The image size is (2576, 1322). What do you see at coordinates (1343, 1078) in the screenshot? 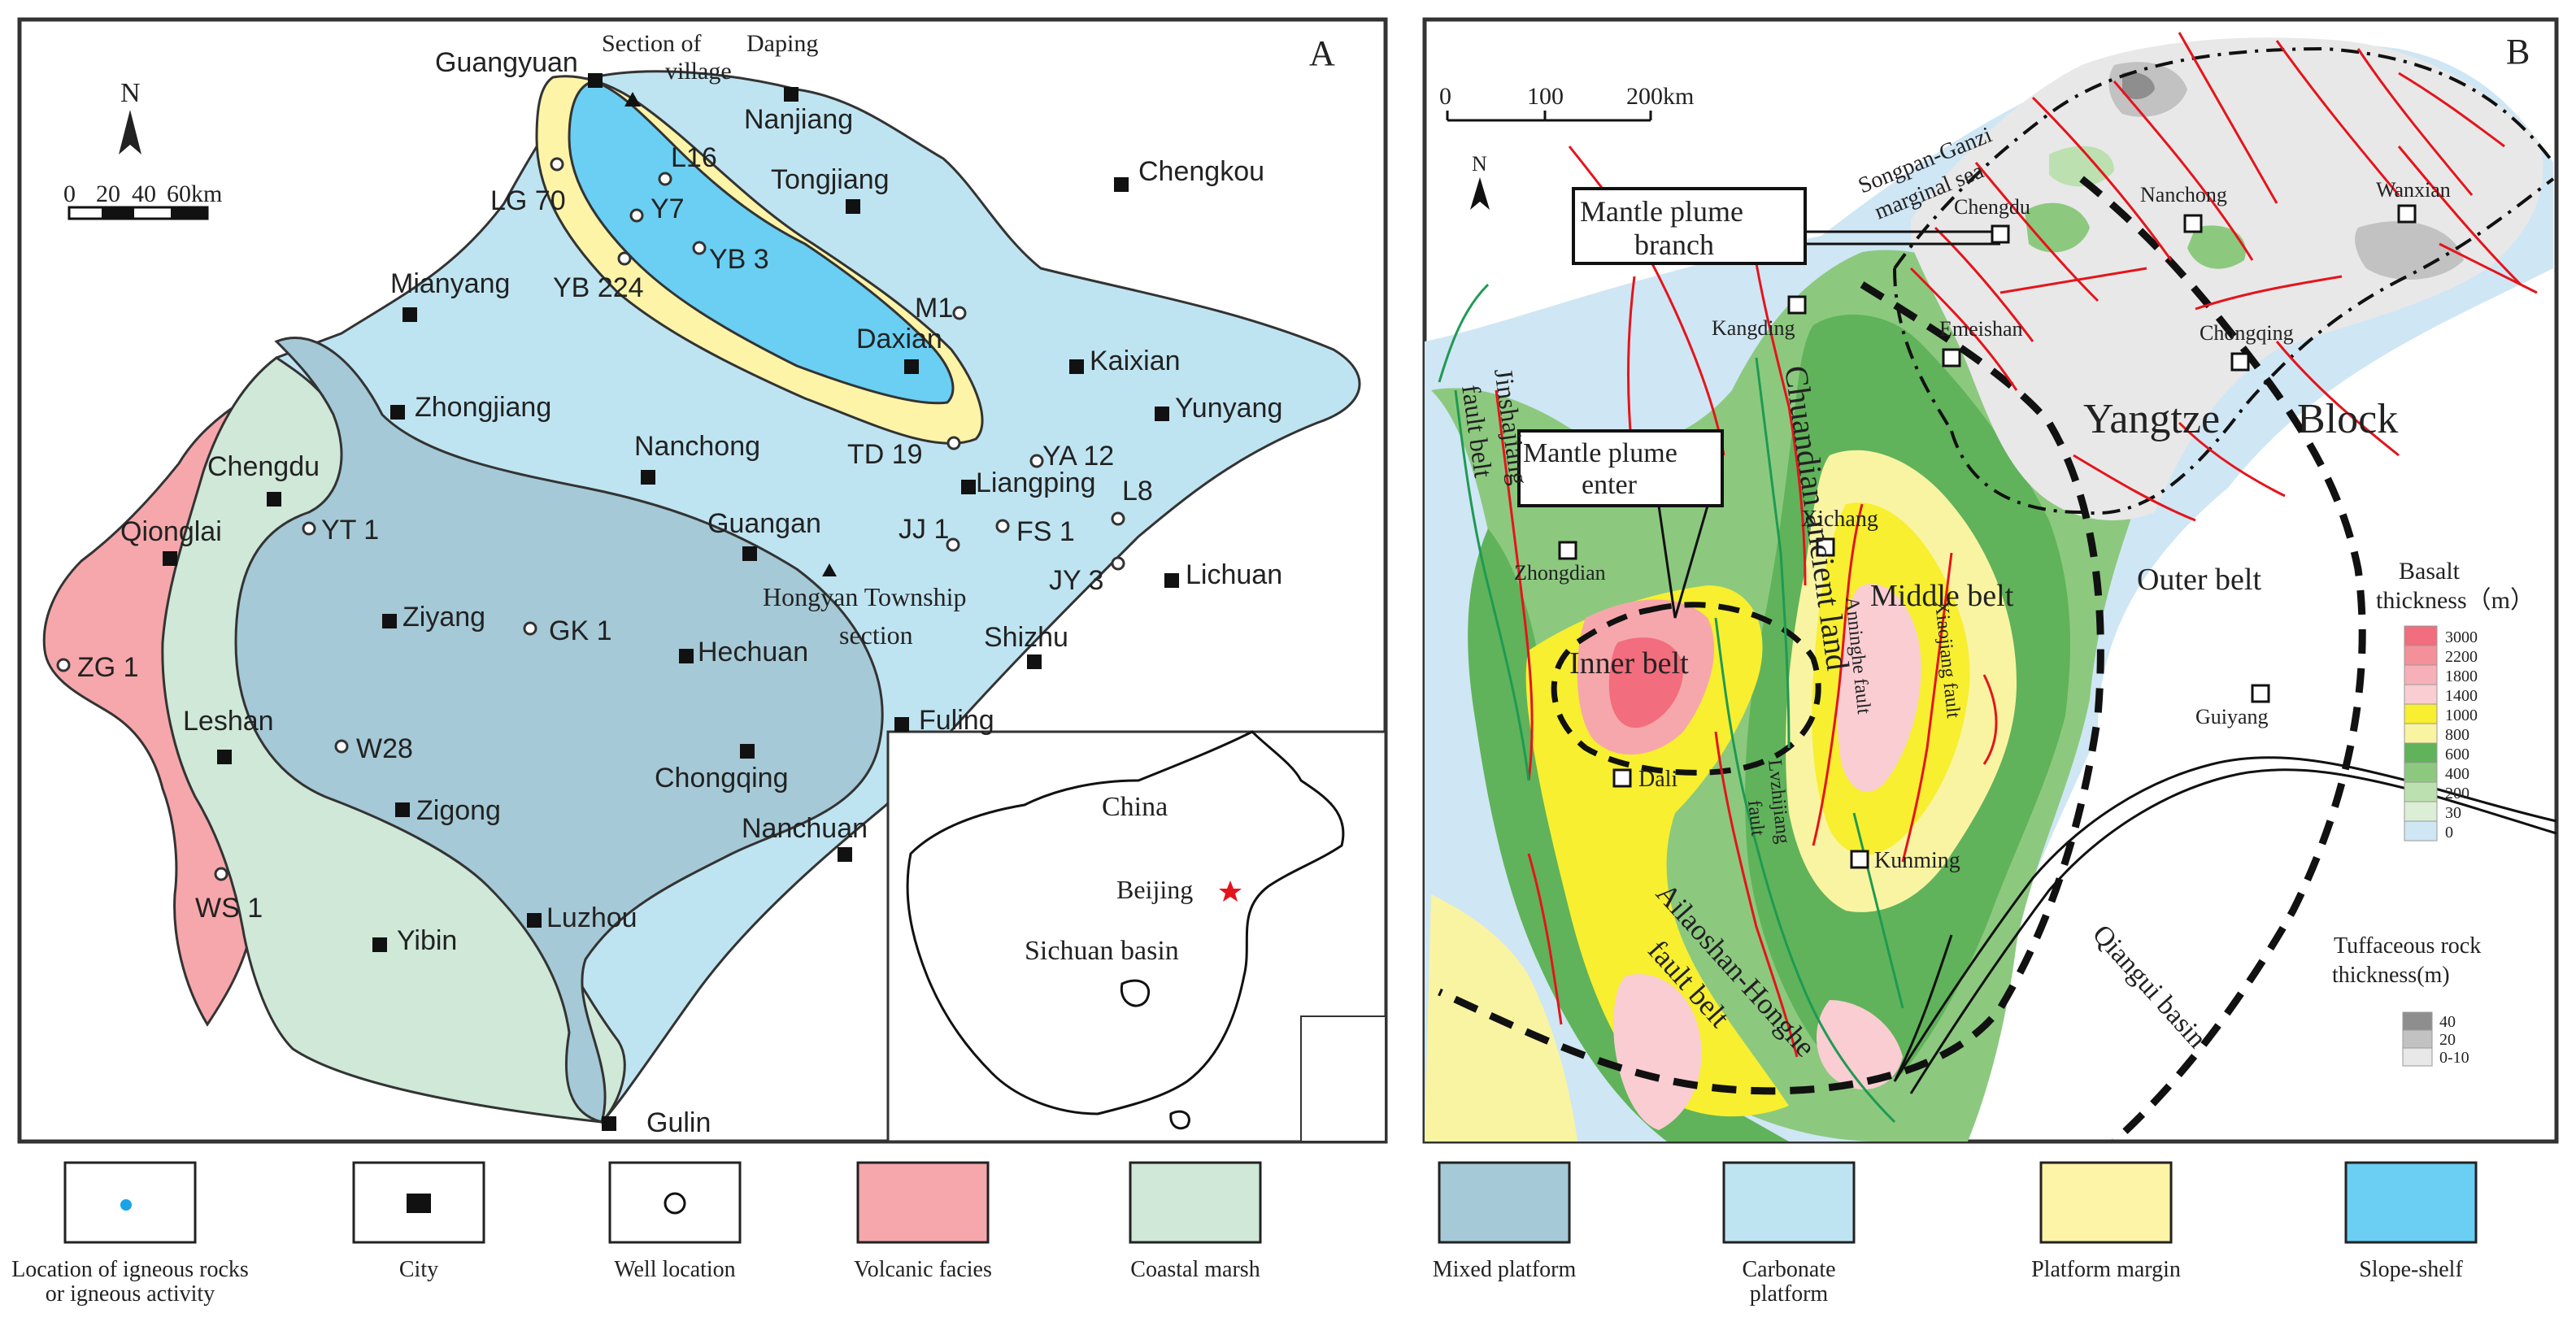
I see `inset-south-china-sea-box` at bounding box center [1343, 1078].